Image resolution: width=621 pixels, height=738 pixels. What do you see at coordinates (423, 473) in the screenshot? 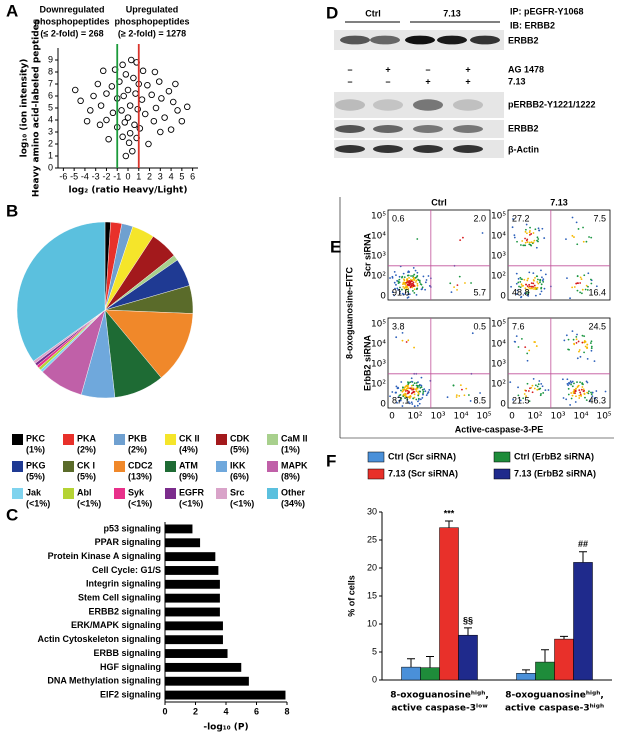
I see `legend-label: 7.13 (Scr siRNA)` at bounding box center [423, 473].